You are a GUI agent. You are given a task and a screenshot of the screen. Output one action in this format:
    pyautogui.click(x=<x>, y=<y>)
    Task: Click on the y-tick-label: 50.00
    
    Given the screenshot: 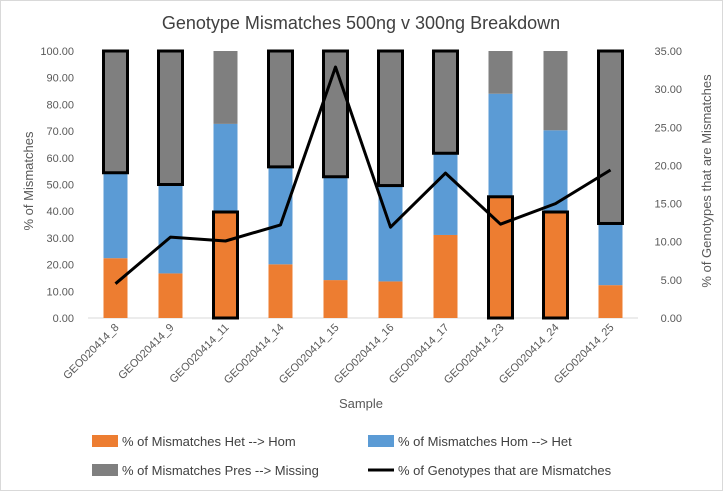 What is the action you would take?
    pyautogui.click(x=60, y=186)
    